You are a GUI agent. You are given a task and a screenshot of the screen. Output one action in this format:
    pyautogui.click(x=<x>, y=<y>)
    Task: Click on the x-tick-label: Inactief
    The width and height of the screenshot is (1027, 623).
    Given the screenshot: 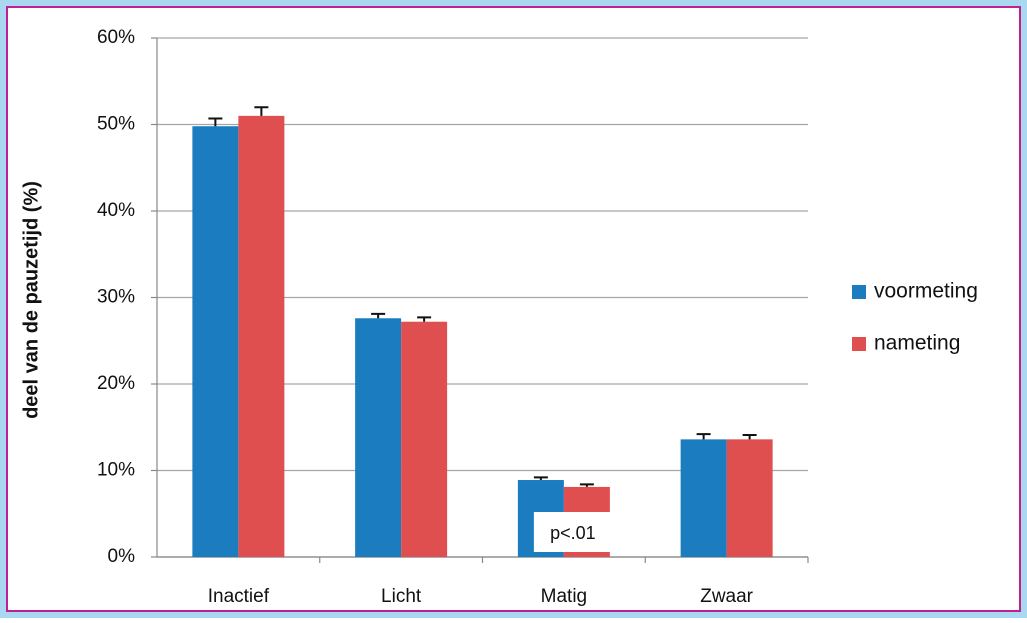 What is the action you would take?
    pyautogui.click(x=239, y=596)
    